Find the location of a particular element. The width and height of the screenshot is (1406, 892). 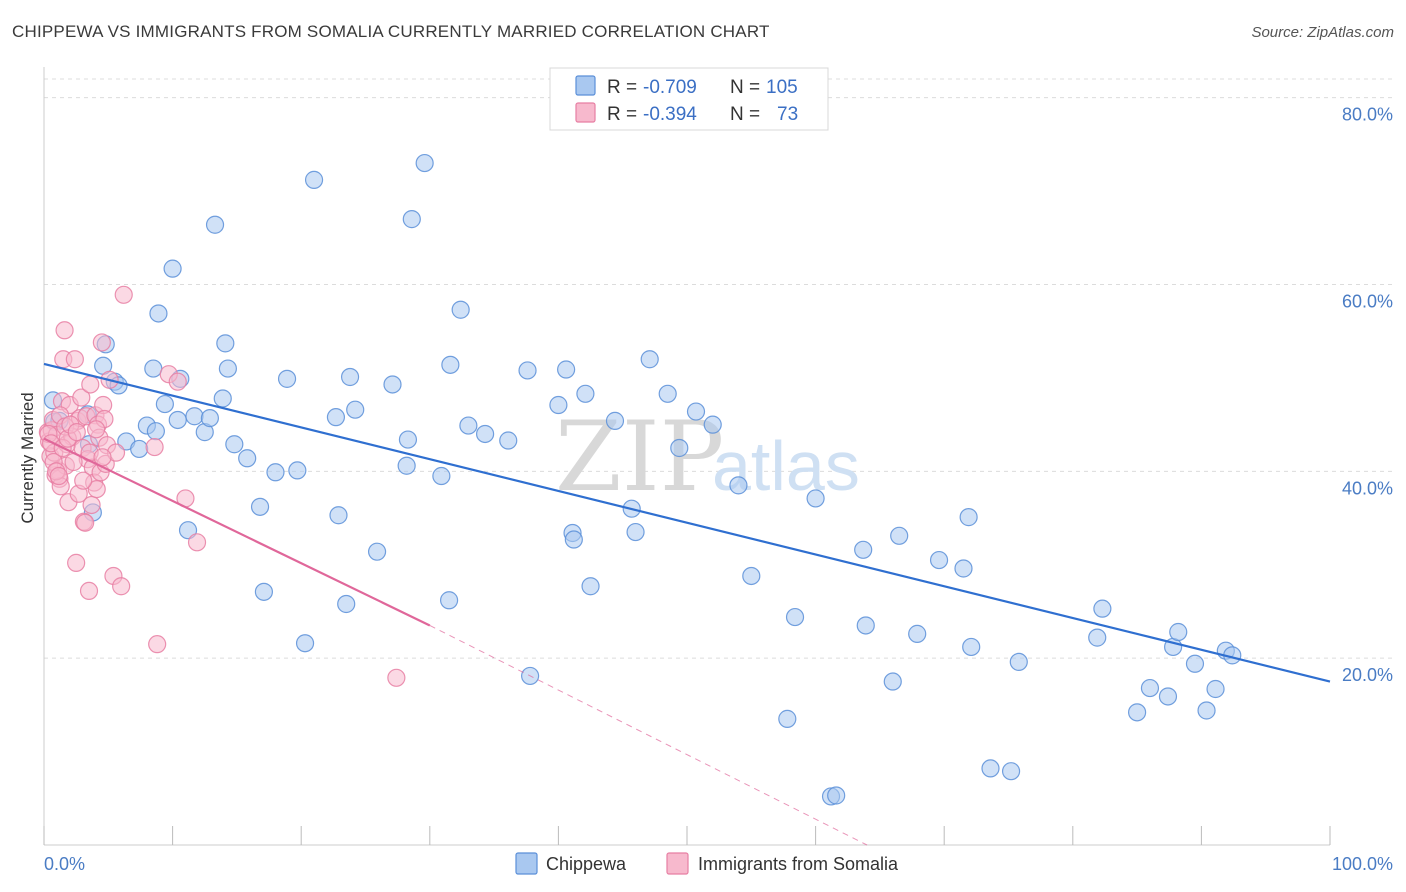

bottom-legend: Chippewa Immigrants from Somalia is located at coordinates (707, 863).